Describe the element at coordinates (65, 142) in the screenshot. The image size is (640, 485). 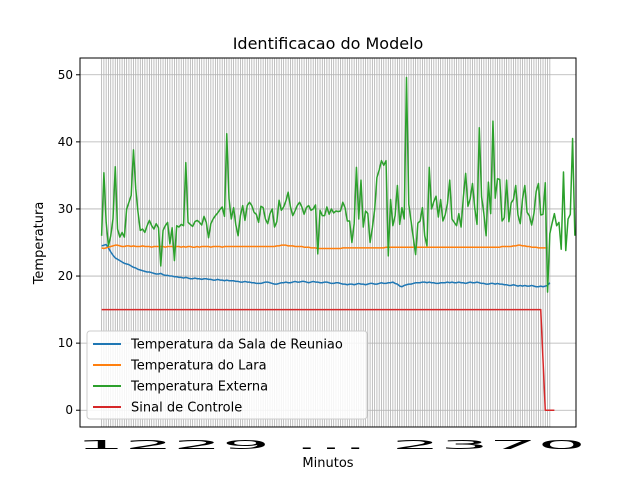
I see `y-tick-label: 40` at that location.